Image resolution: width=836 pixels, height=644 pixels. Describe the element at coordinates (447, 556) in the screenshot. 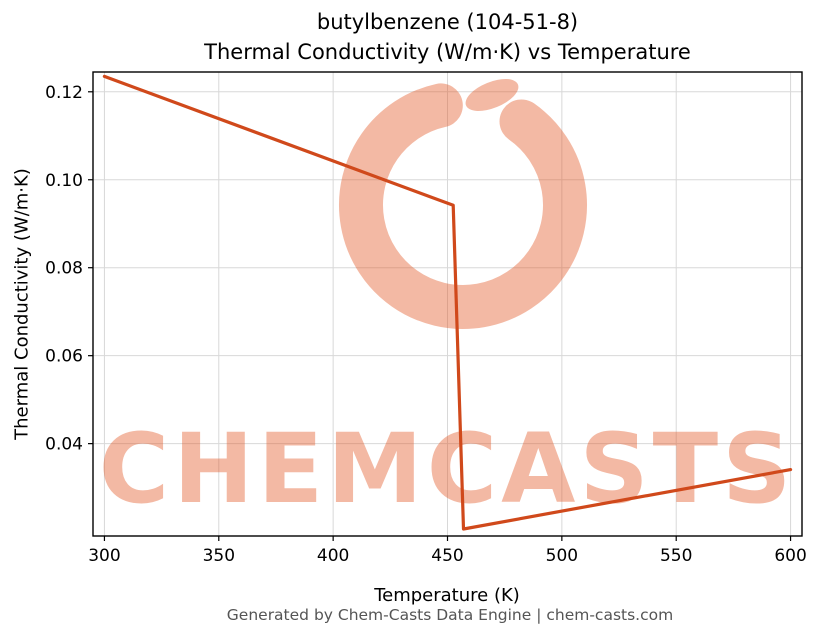

I see `x-tick-label: 450` at that location.